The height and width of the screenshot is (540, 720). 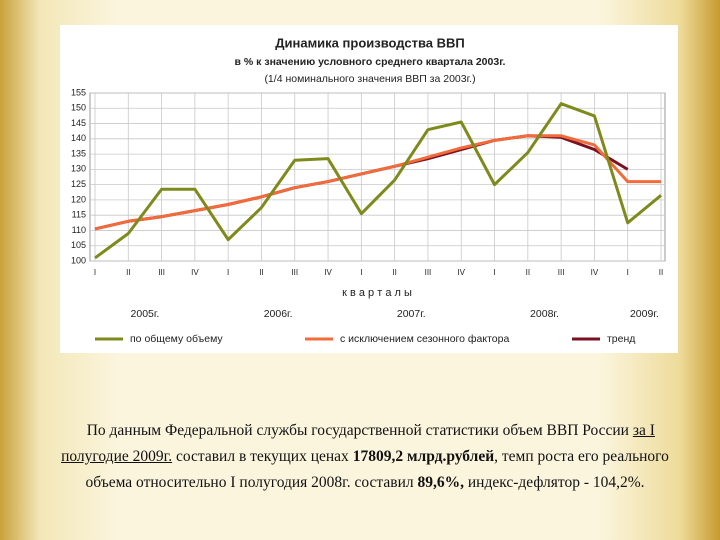 What do you see at coordinates (262, 456) in the screenshot?
I see `caption-text: составил в текущих ценах` at bounding box center [262, 456].